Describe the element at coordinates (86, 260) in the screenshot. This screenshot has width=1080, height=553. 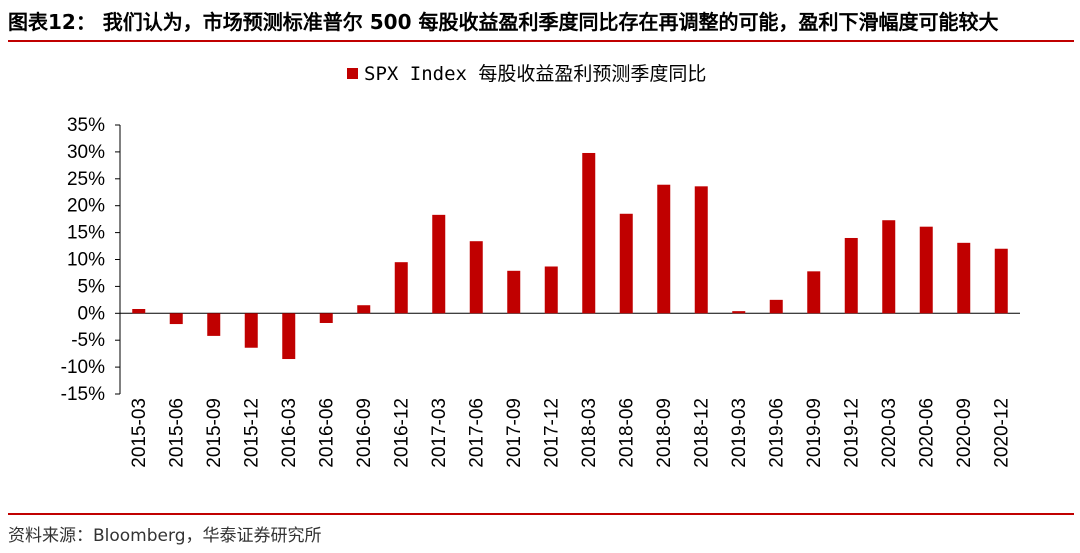
I see `y-tick-label: 10%` at that location.